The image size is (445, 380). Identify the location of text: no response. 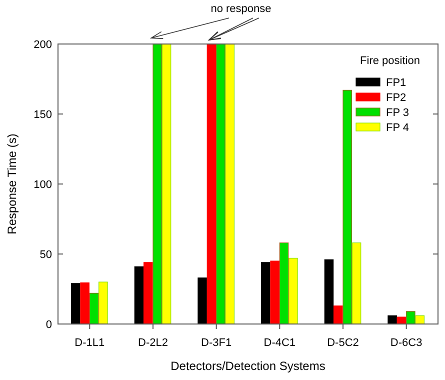
(241, 9).